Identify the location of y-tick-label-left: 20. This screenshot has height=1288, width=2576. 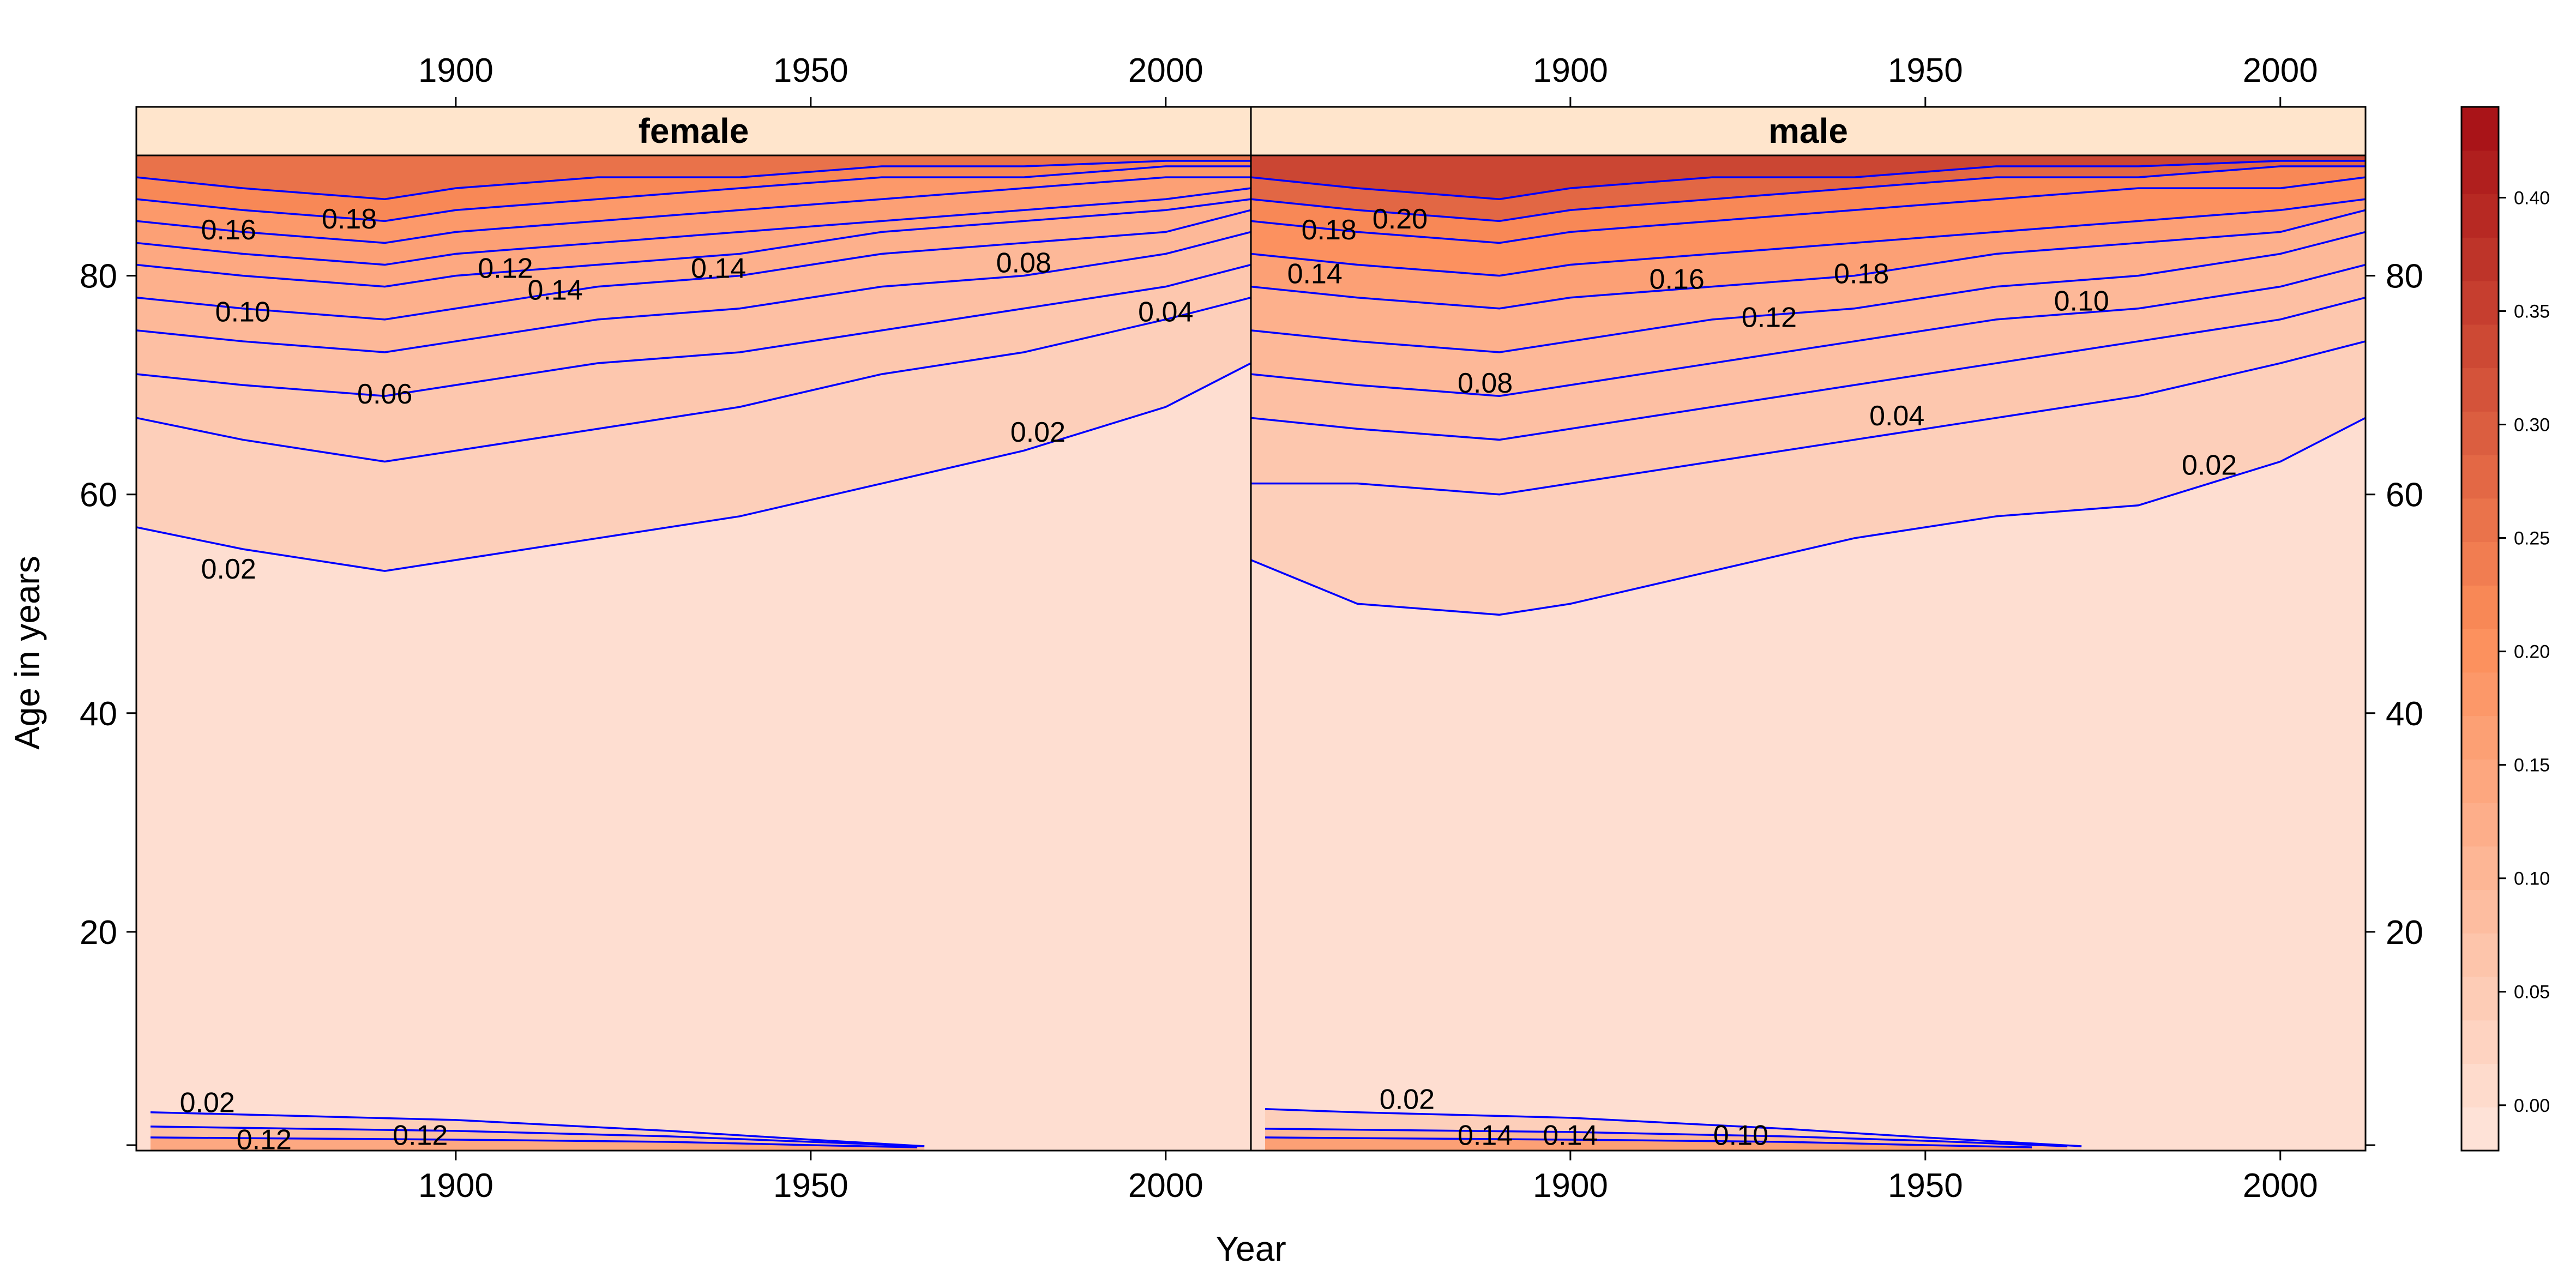
(98, 933).